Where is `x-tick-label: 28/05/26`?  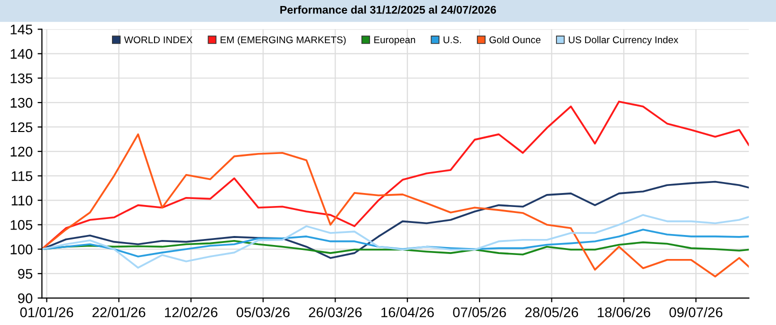 x-tick-label: 28/05/26 is located at coordinates (551, 312).